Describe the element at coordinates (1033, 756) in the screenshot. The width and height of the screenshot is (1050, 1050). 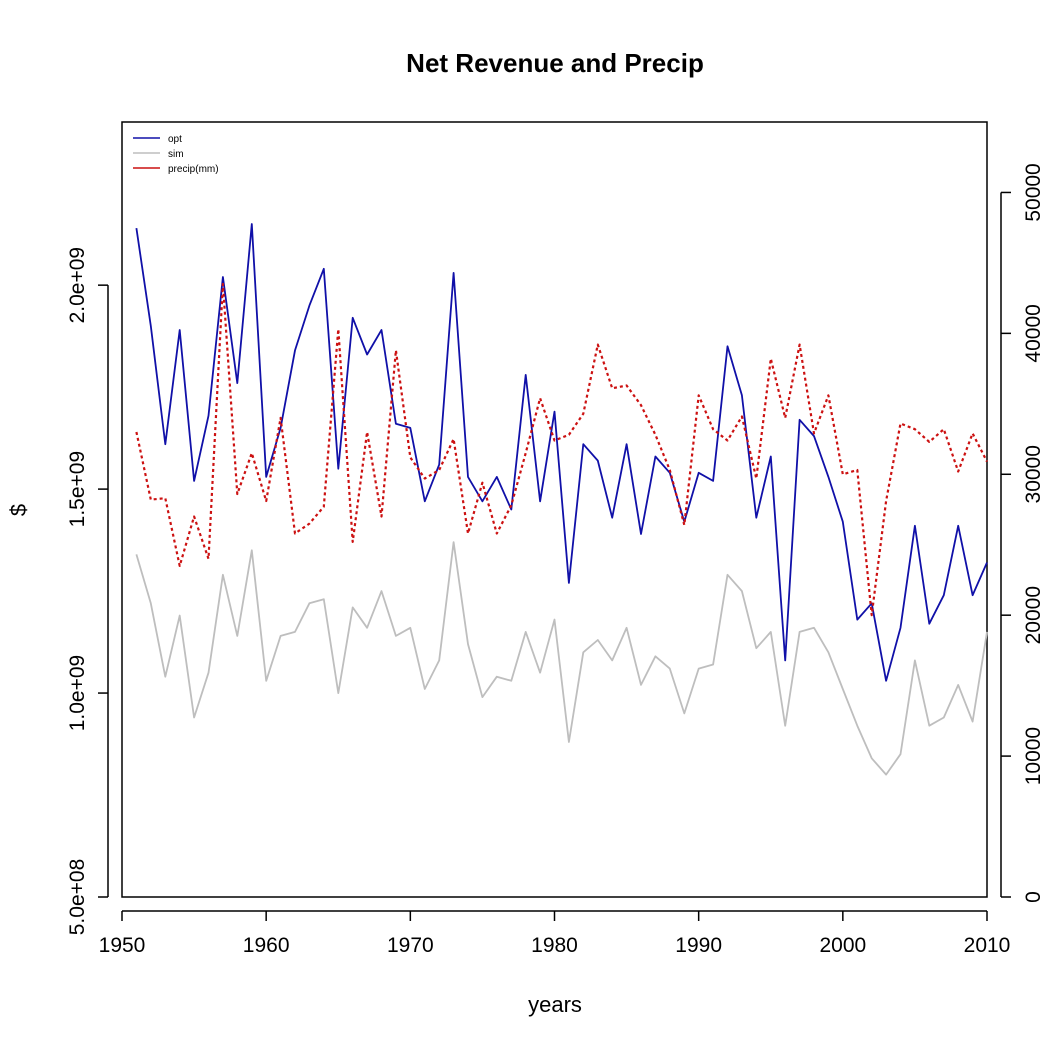
I see `right-axis-tick-label: 10000` at that location.